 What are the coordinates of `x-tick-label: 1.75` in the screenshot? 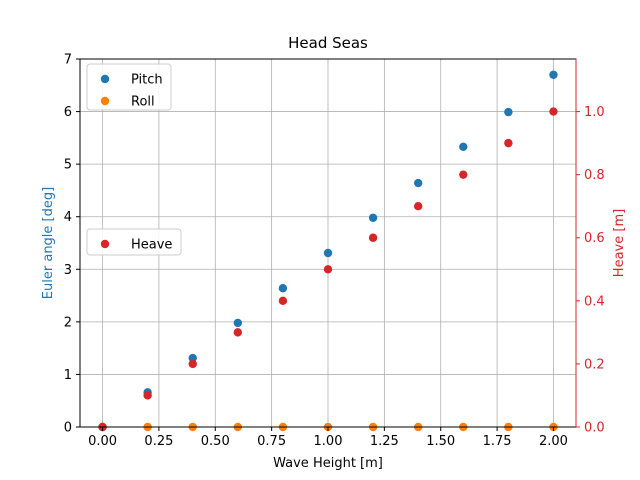 It's located at (497, 441).